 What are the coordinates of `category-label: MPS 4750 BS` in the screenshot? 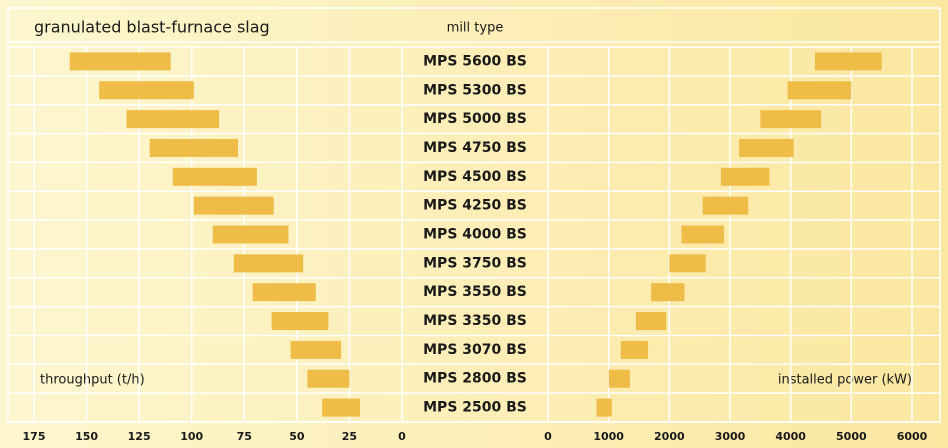 It's located at (475, 148).